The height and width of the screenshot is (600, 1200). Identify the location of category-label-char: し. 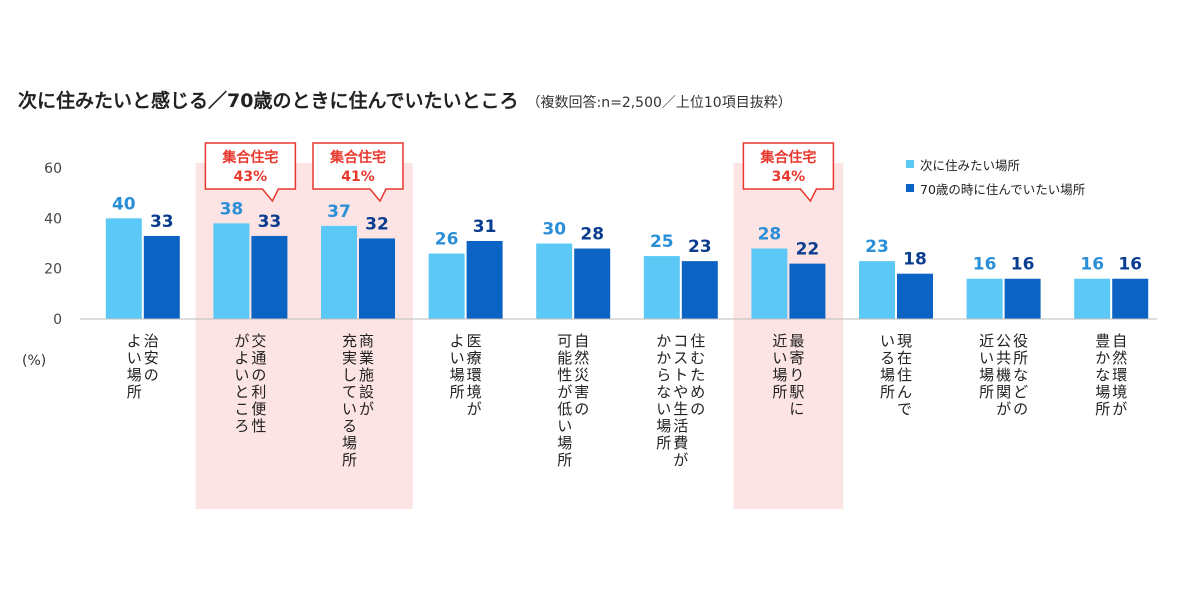
(349, 375).